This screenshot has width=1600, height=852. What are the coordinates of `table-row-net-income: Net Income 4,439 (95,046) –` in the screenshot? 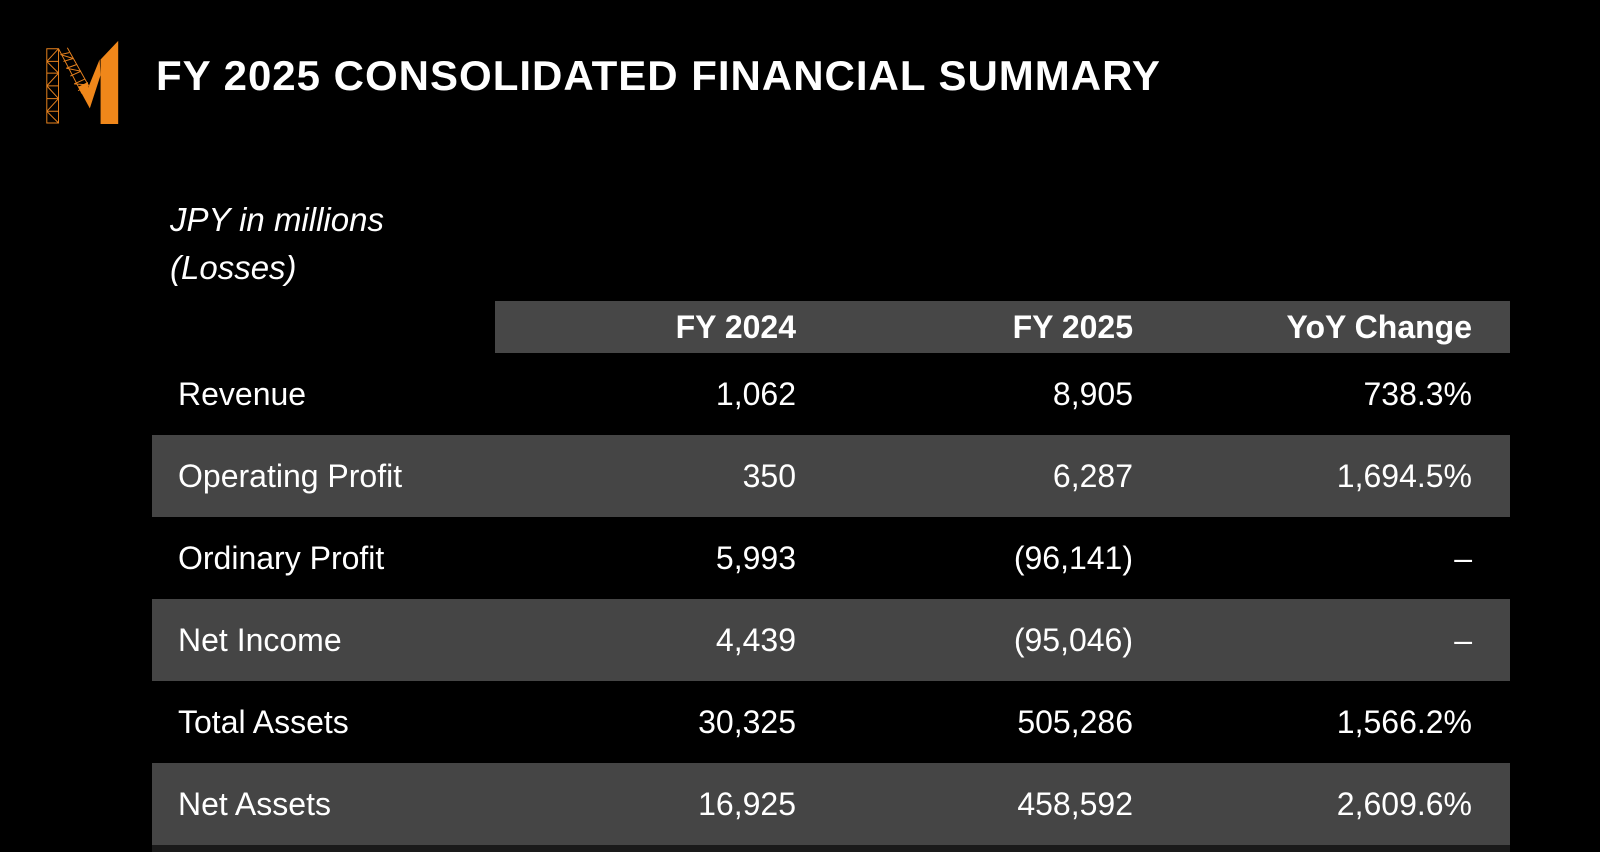 It's located at (831, 640).